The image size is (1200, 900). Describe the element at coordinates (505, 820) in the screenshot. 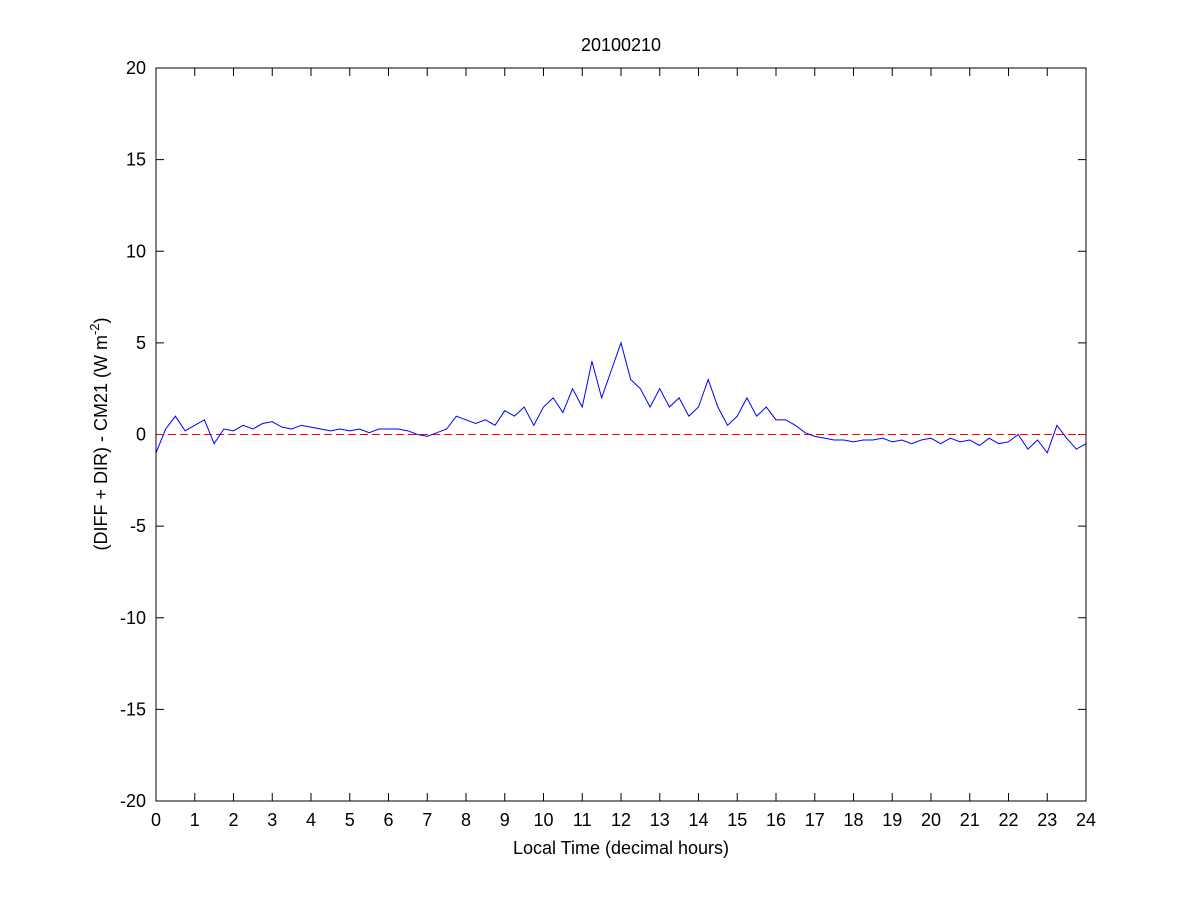

I see `x-tick-label: 9` at that location.